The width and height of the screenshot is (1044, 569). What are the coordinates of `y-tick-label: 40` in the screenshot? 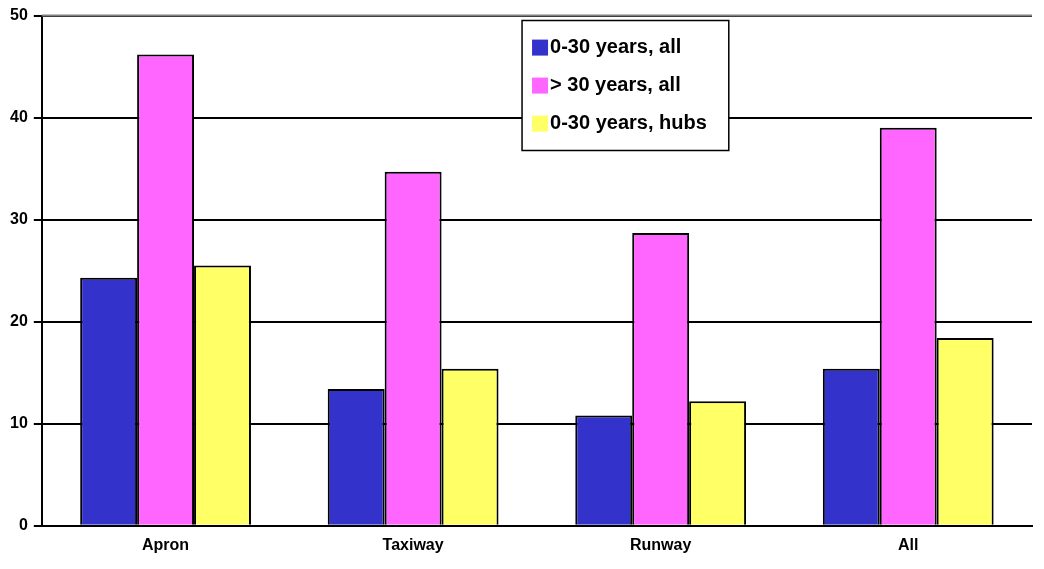 It's located at (19, 117).